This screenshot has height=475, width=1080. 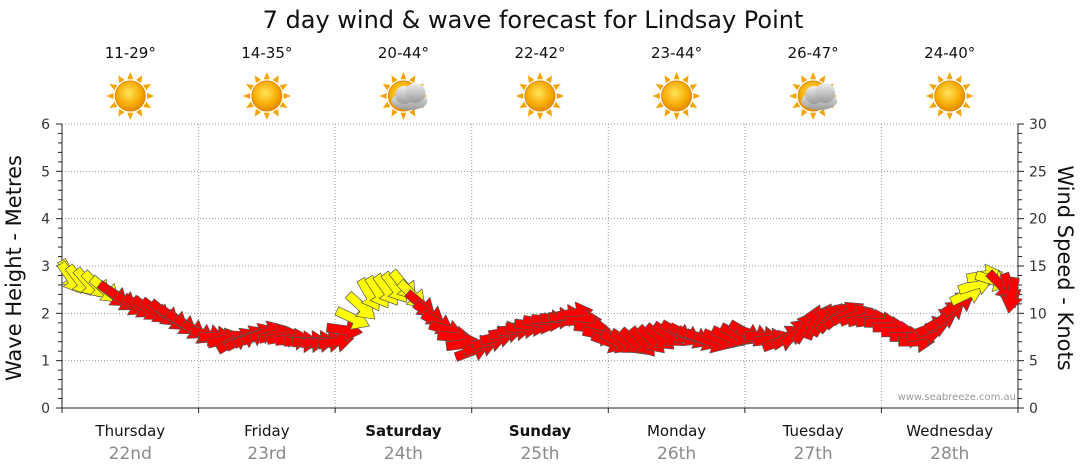 What do you see at coordinates (1038, 125) in the screenshot?
I see `right-tick-label: 30` at bounding box center [1038, 125].